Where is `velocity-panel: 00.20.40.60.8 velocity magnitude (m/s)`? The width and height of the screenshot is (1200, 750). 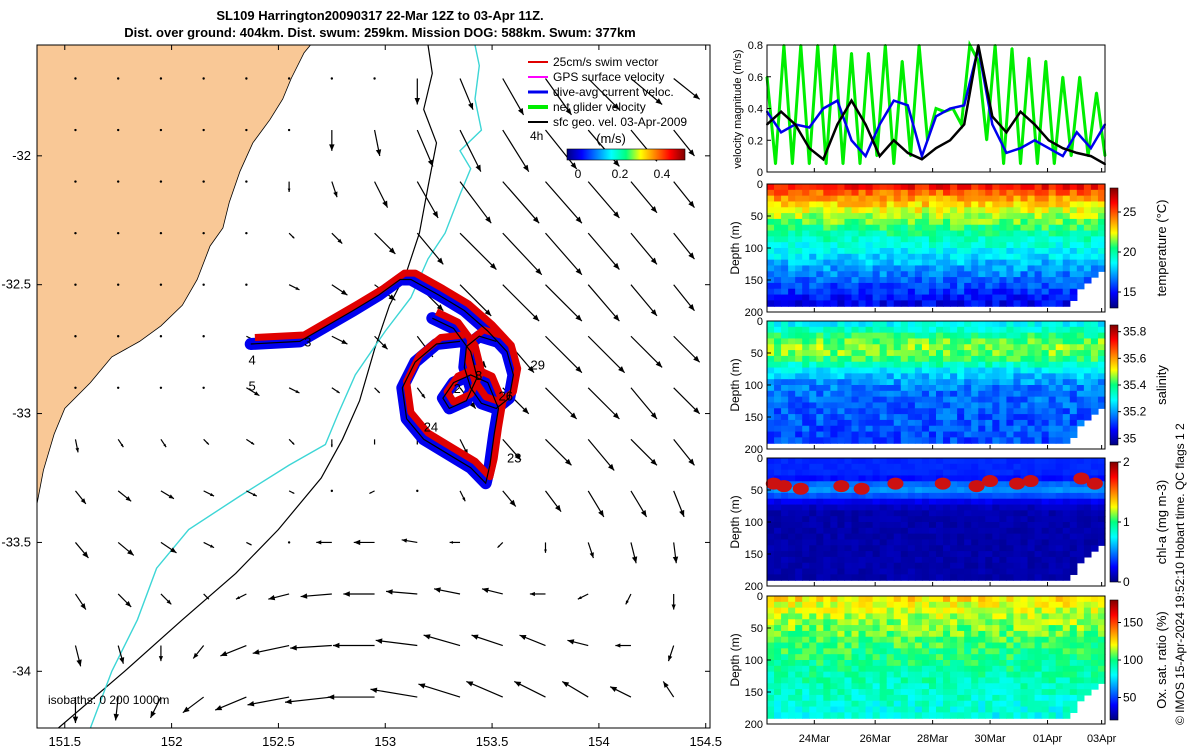 velocity-panel: 00.20.40.60.8 velocity magnitude (m/s) is located at coordinates (919, 109).